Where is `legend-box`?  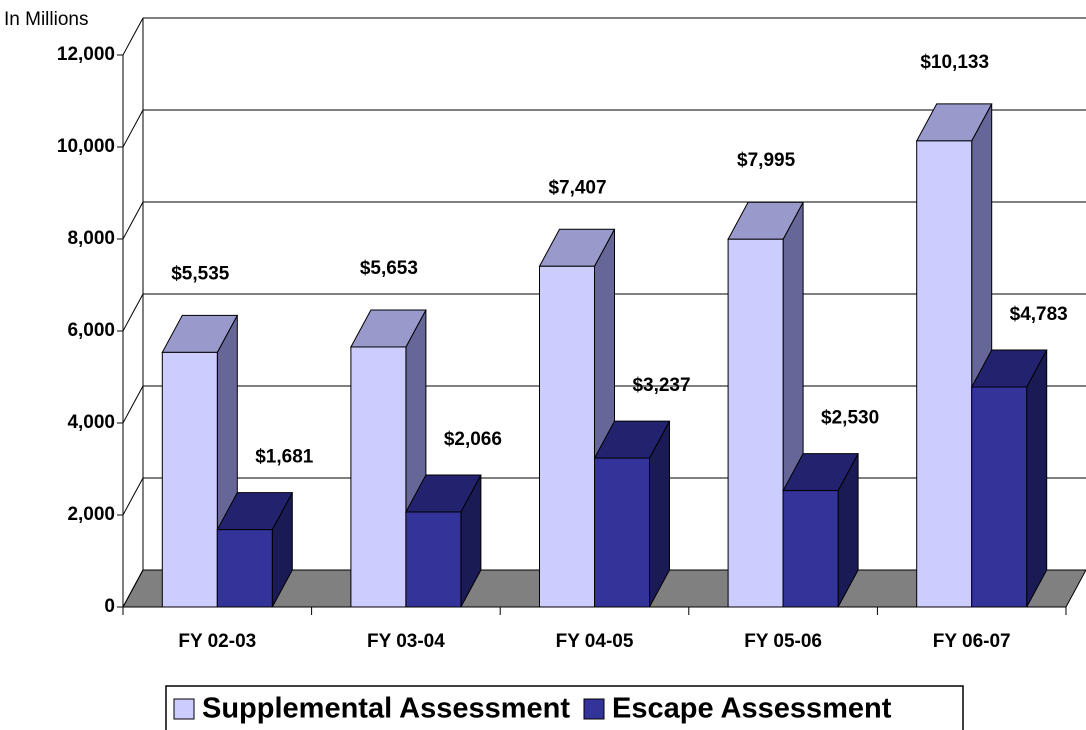 legend-box is located at coordinates (564, 707).